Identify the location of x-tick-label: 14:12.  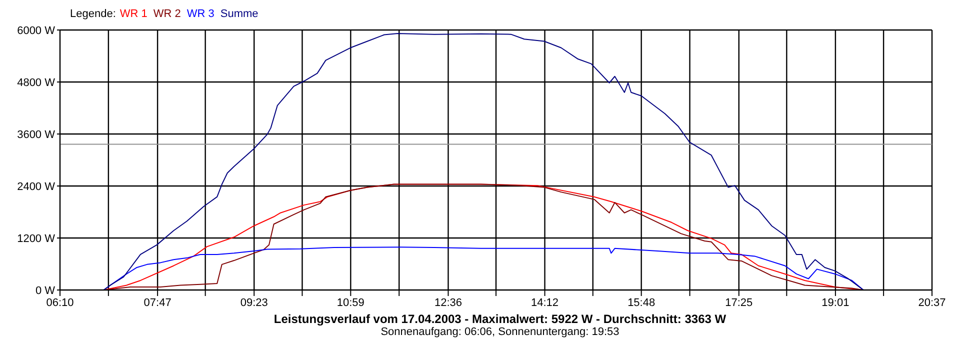
(545, 302).